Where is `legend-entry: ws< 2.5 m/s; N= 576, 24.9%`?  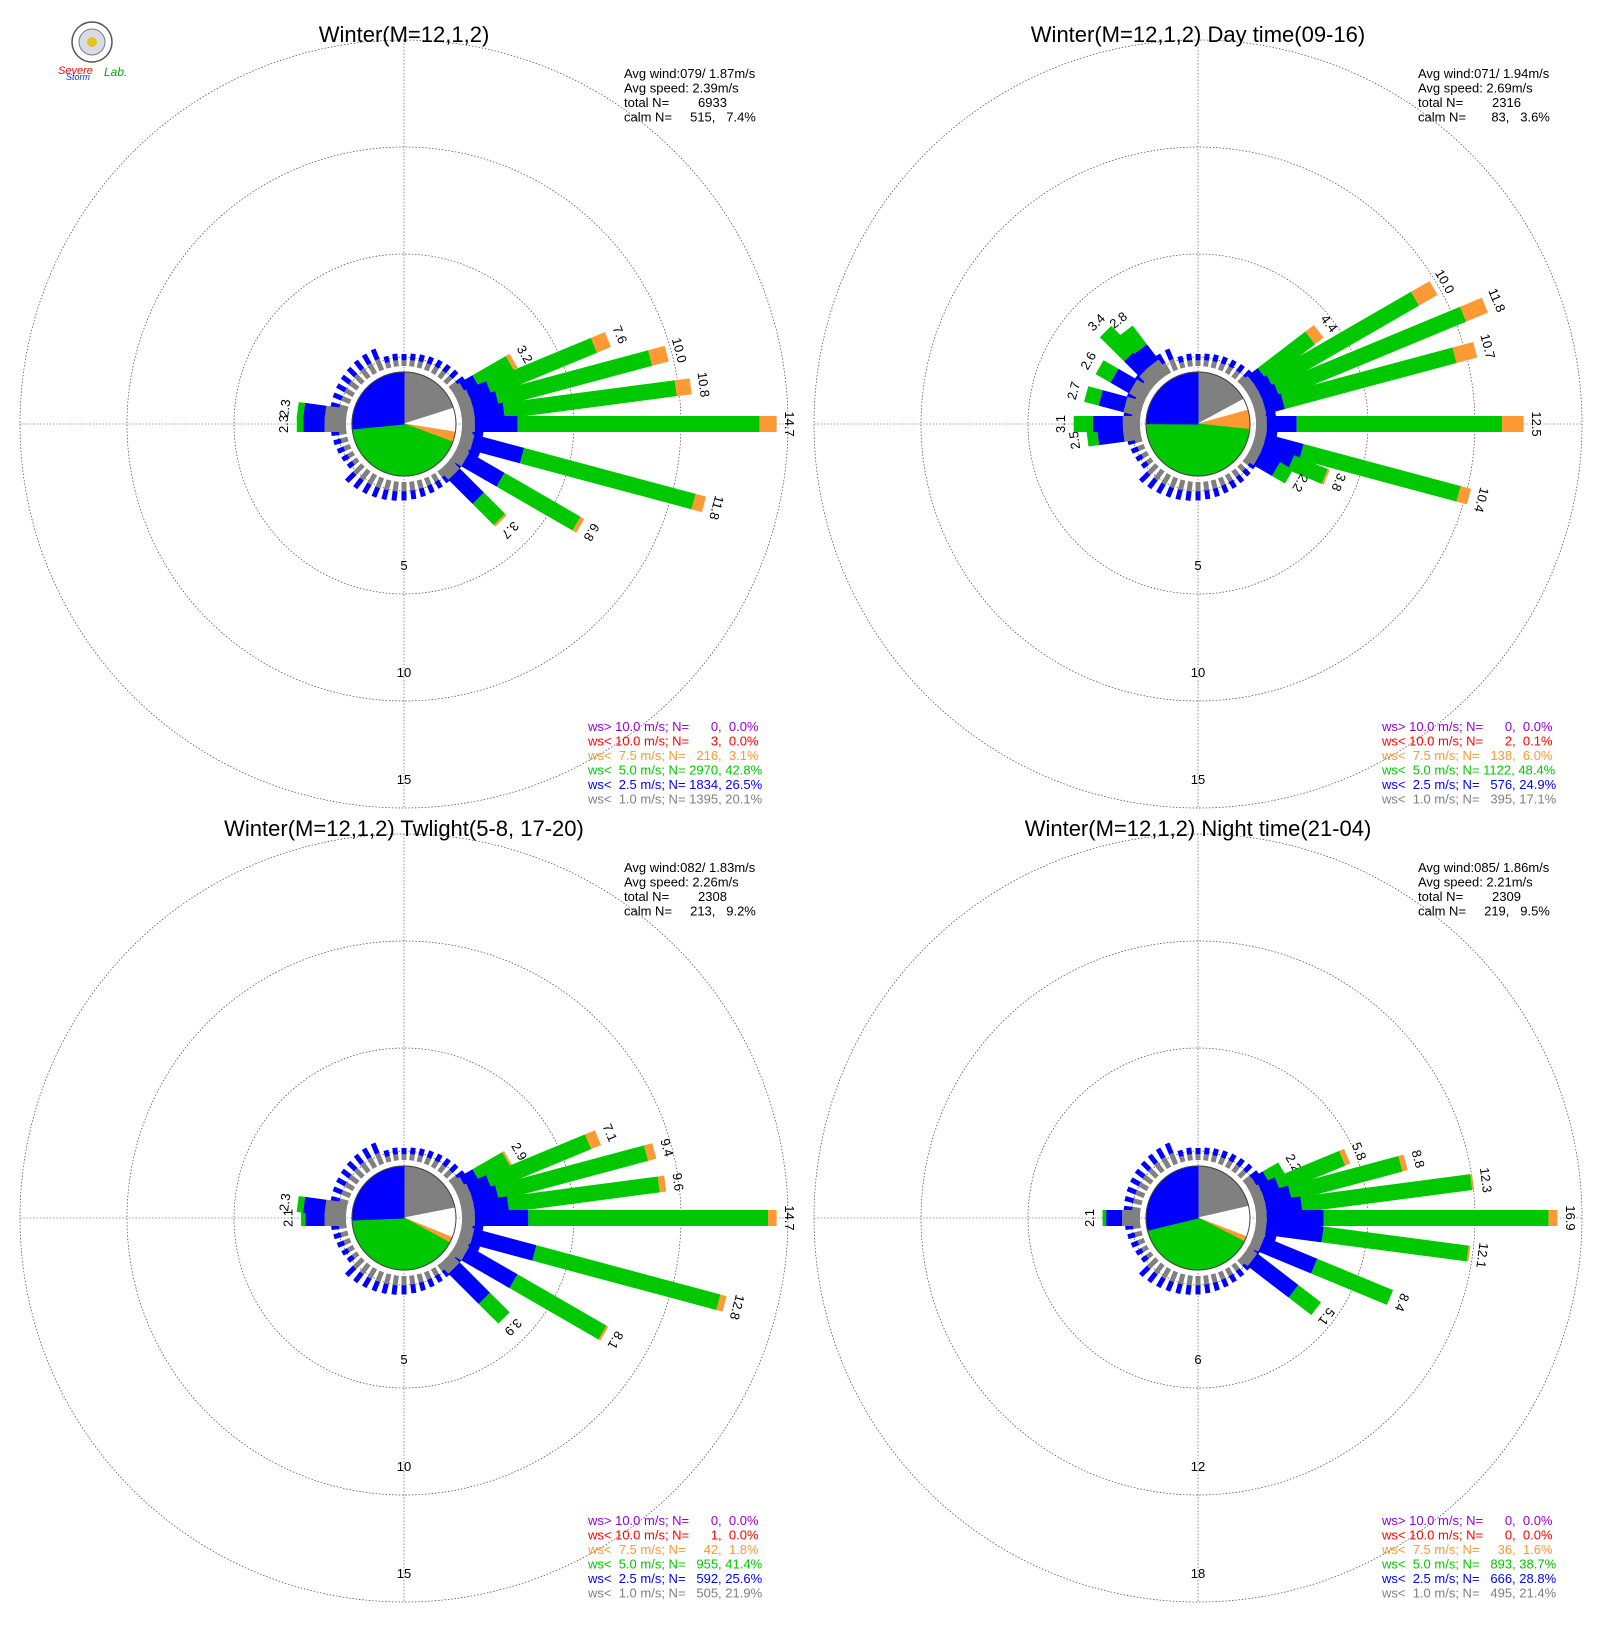 legend-entry: ws< 2.5 m/s; N= 576, 24.9% is located at coordinates (1469, 784).